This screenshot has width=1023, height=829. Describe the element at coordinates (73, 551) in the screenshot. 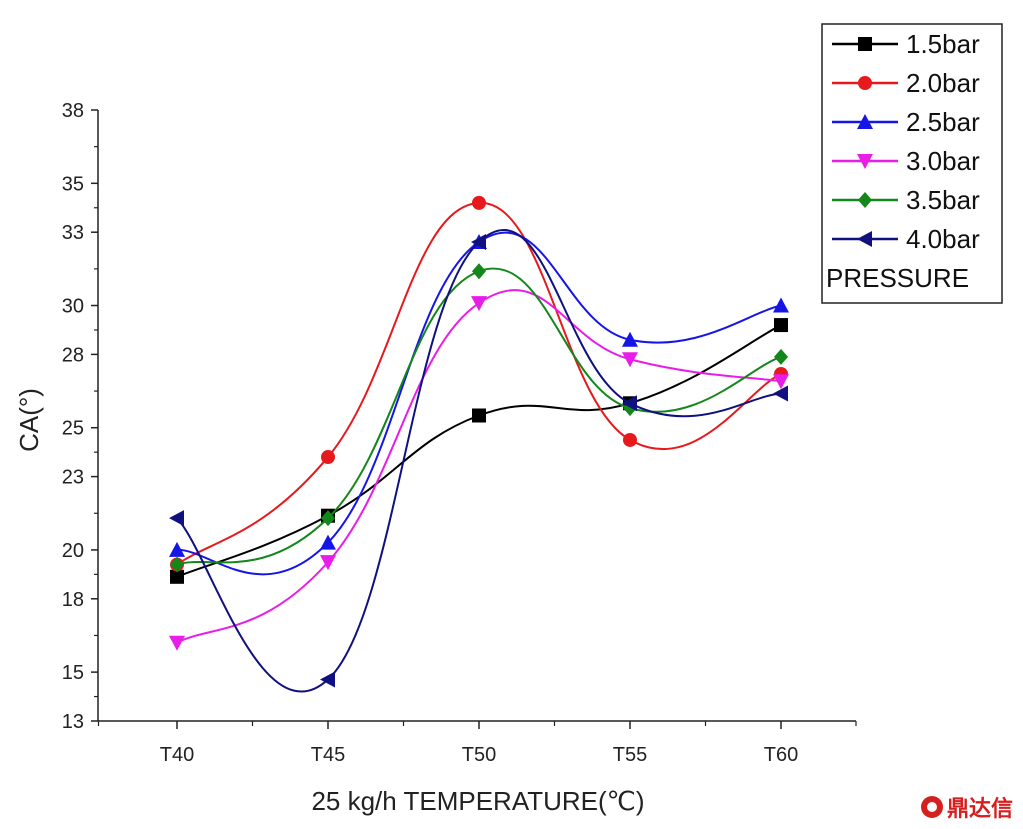

I see `y-tick-label: 20` at that location.